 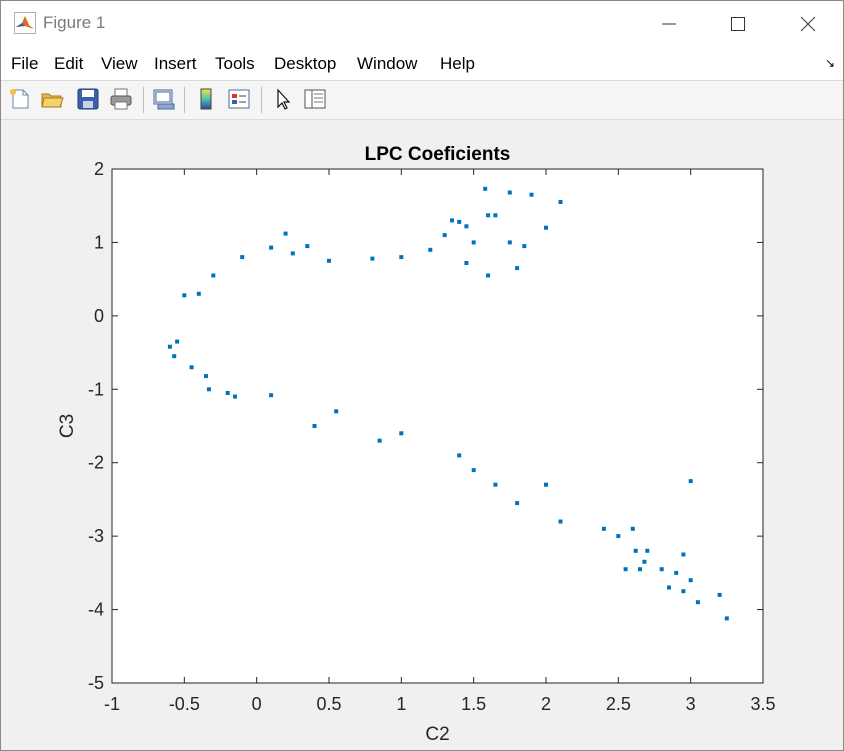 I want to click on minimize-button, so click(x=669, y=23).